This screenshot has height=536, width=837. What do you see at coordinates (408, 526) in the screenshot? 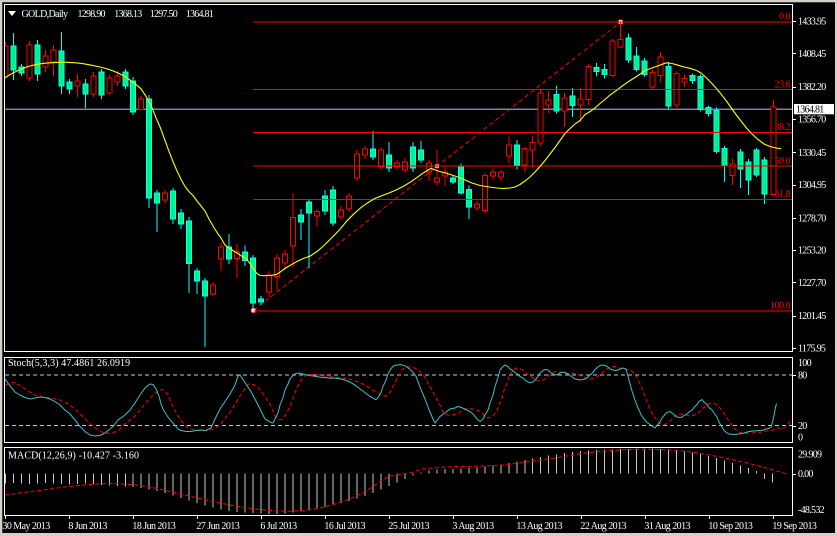
I see `svg-text: 25 Jul 2013` at bounding box center [408, 526].